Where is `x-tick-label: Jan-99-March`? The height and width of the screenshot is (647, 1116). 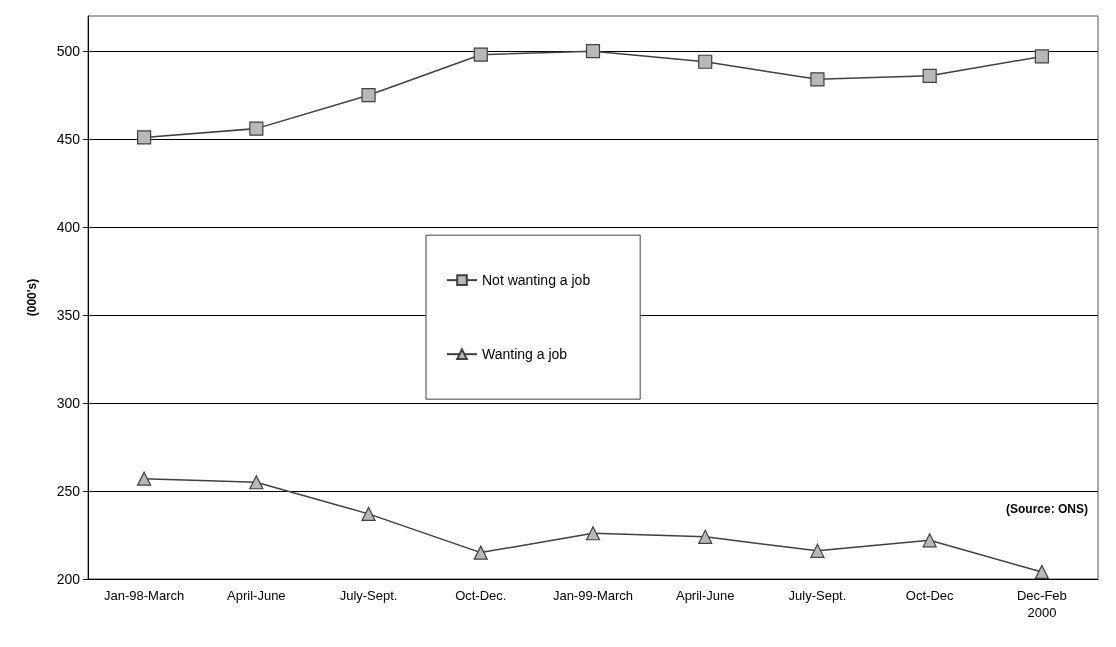 x-tick-label: Jan-99-March is located at coordinates (593, 595).